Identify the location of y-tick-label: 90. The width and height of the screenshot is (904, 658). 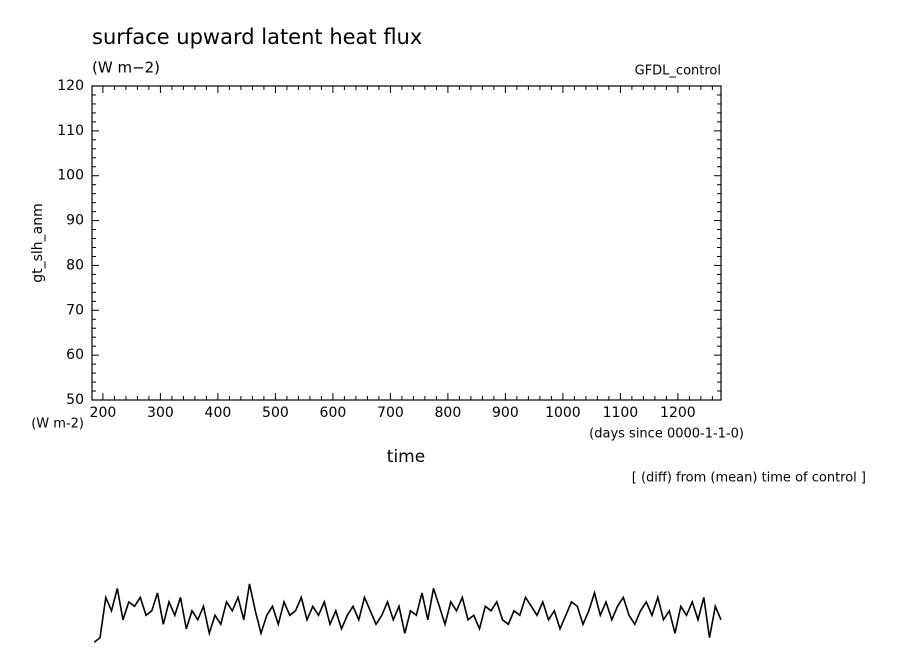
(75, 221).